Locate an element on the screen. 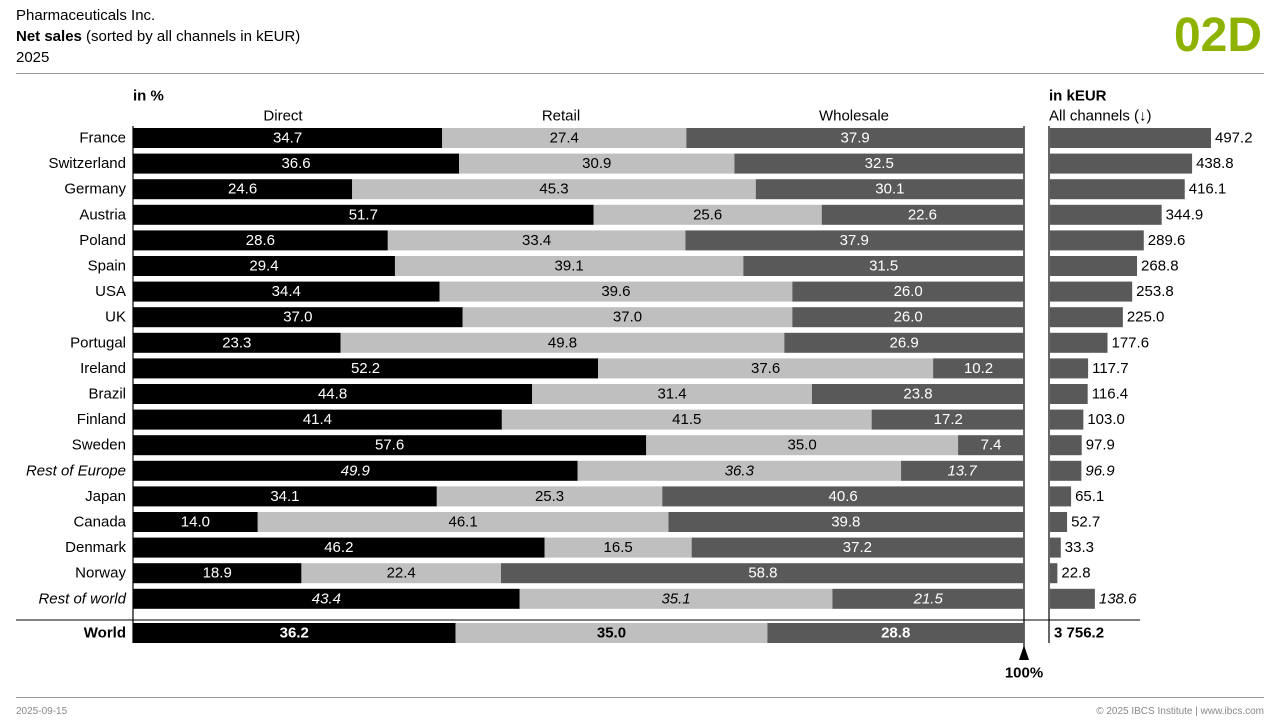  bar-switzerland-retail is located at coordinates (597, 163).